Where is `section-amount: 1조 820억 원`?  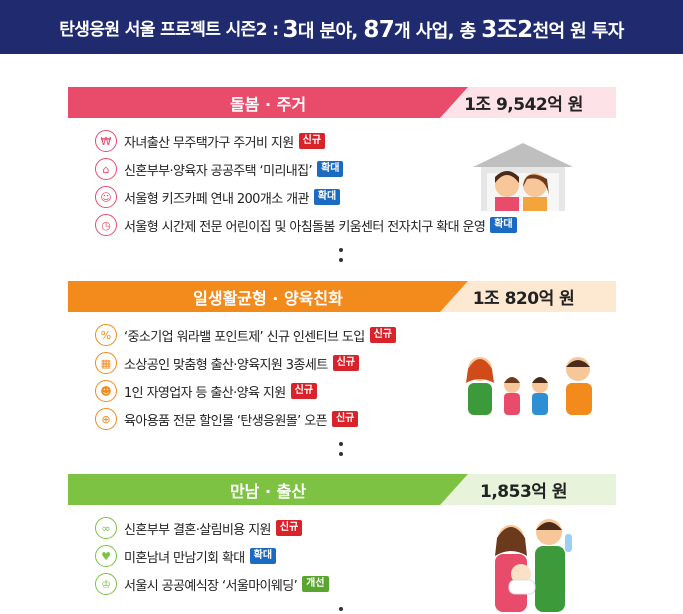 section-amount: 1조 820억 원 is located at coordinates (523, 299).